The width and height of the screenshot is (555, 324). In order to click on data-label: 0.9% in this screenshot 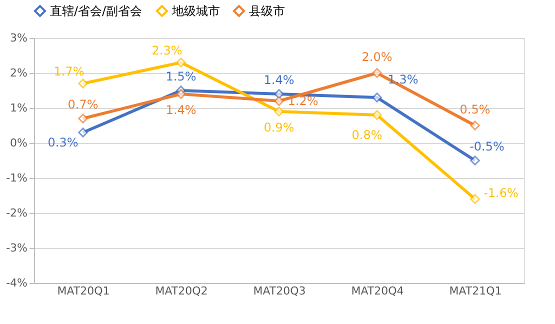, I will do `click(279, 127)`.